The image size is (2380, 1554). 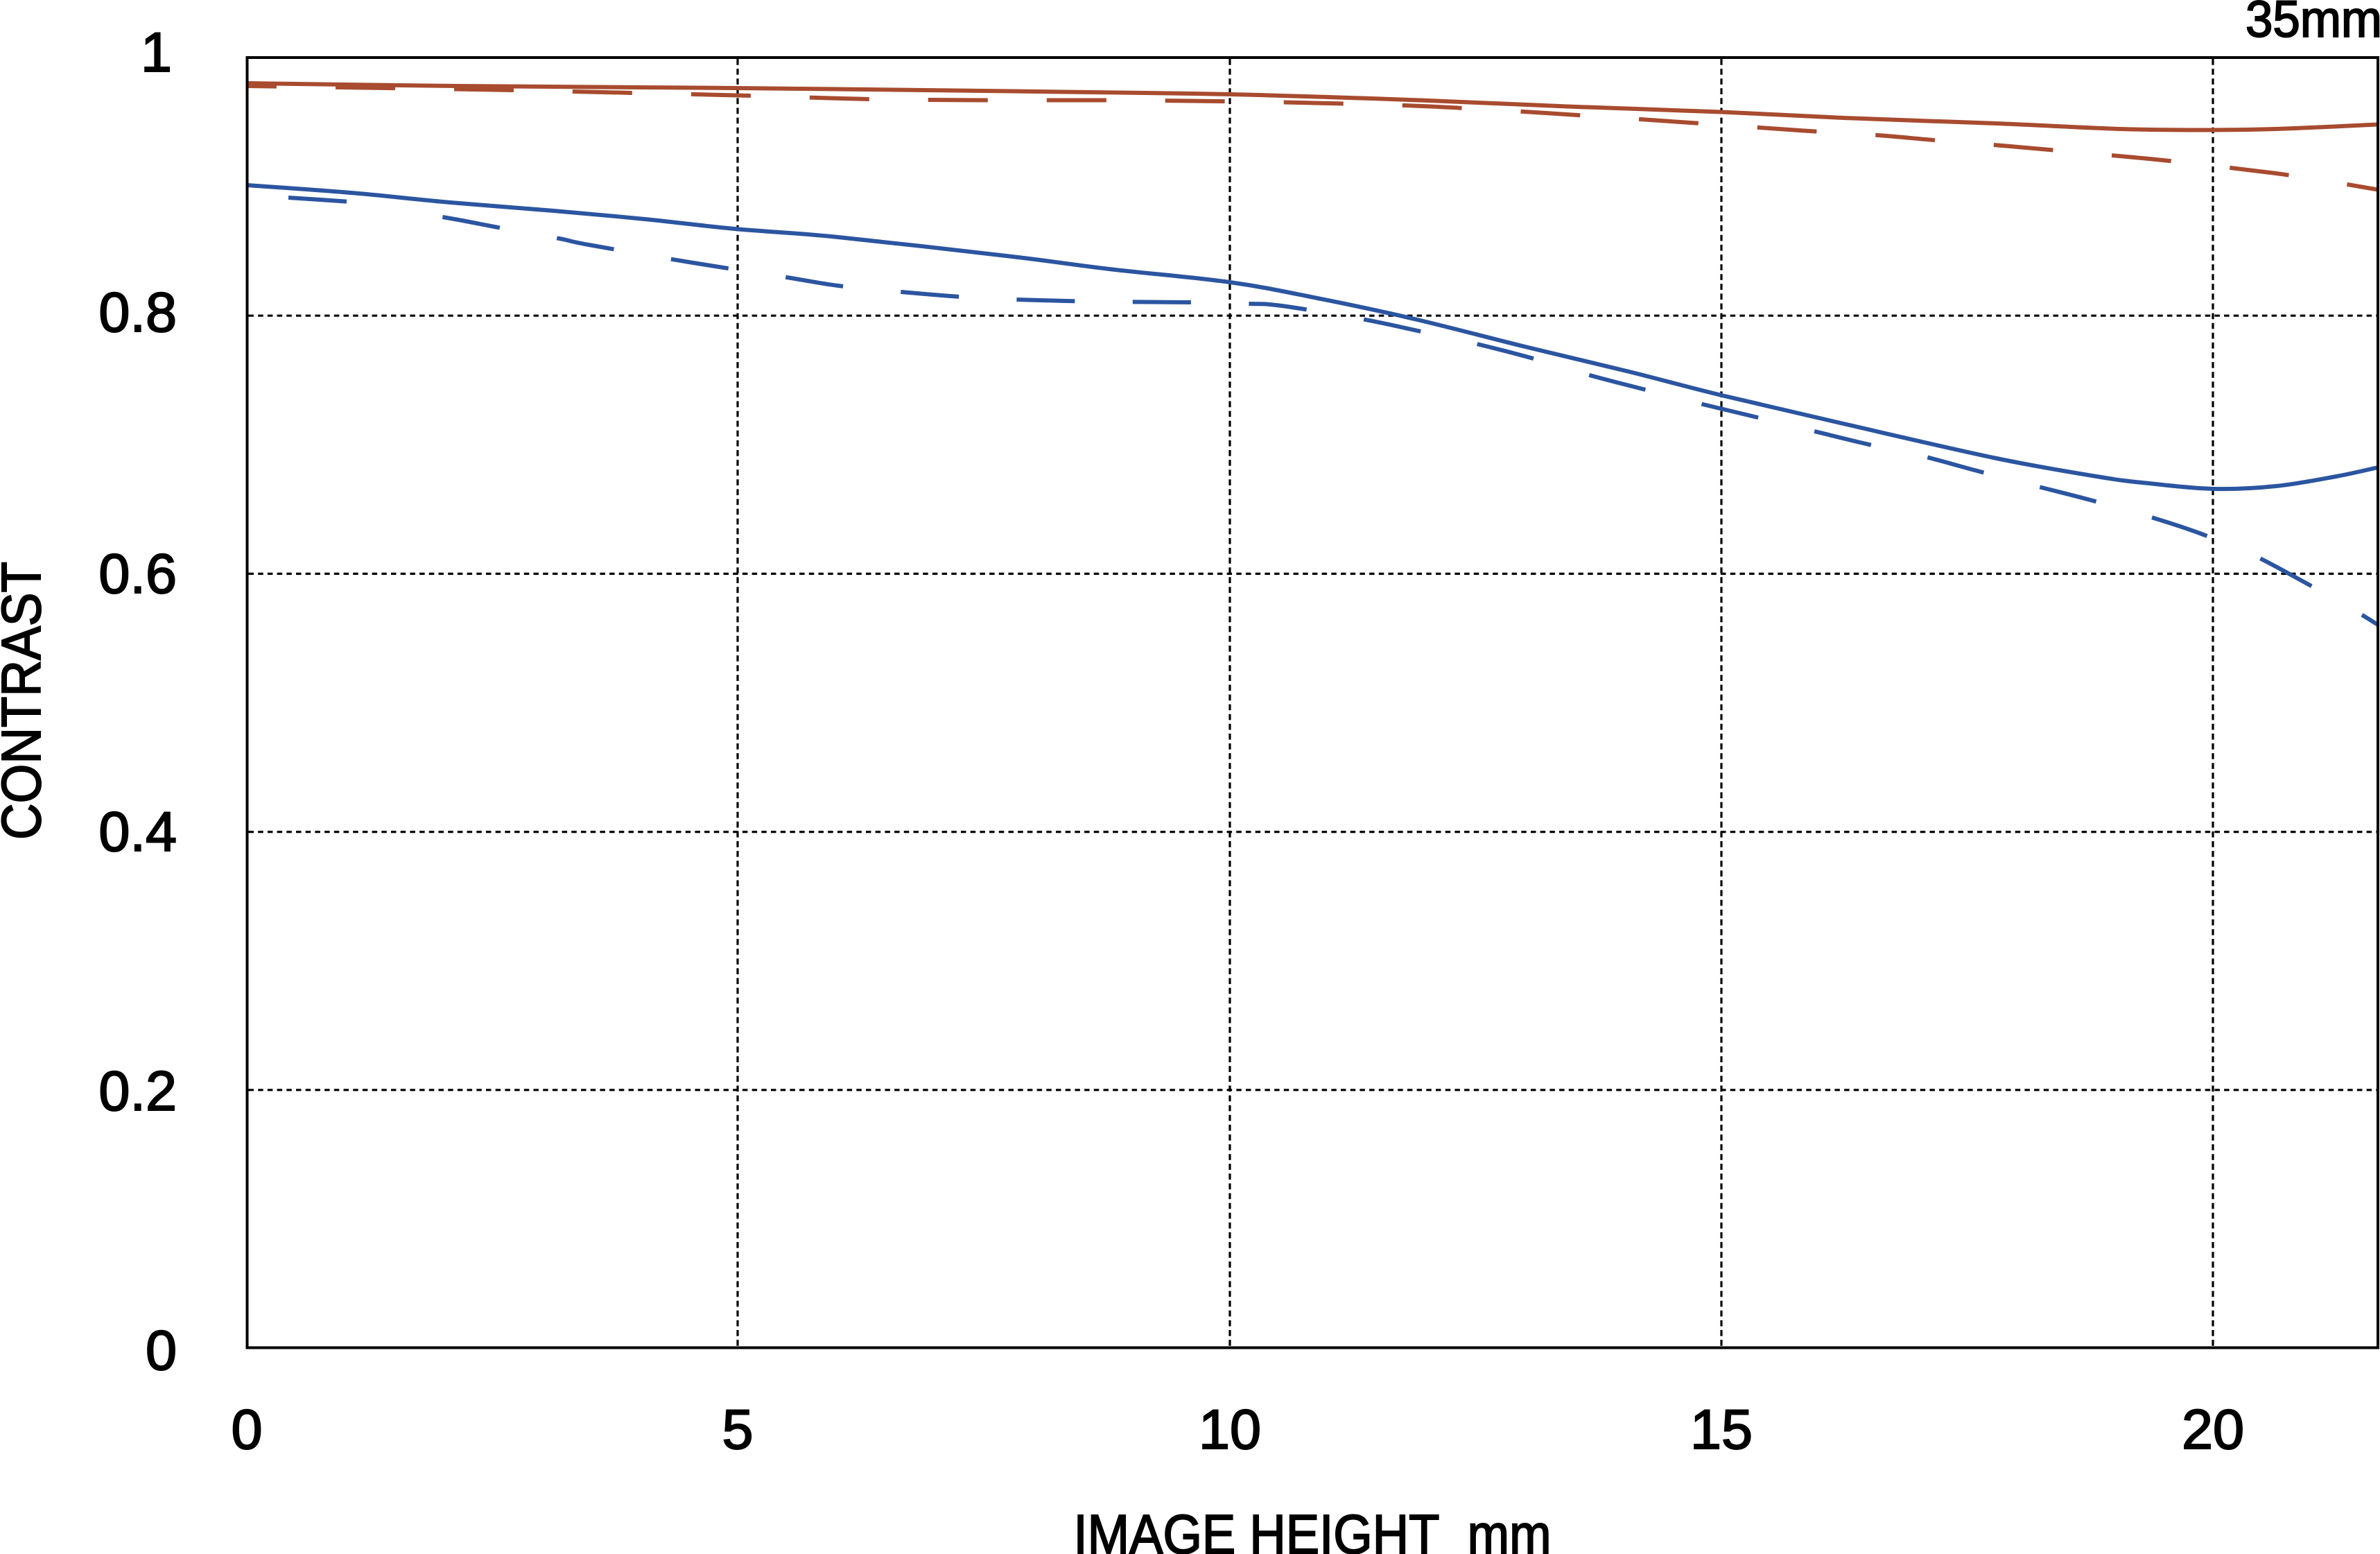 What do you see at coordinates (737, 1430) in the screenshot?
I see `svg-text: 5` at bounding box center [737, 1430].